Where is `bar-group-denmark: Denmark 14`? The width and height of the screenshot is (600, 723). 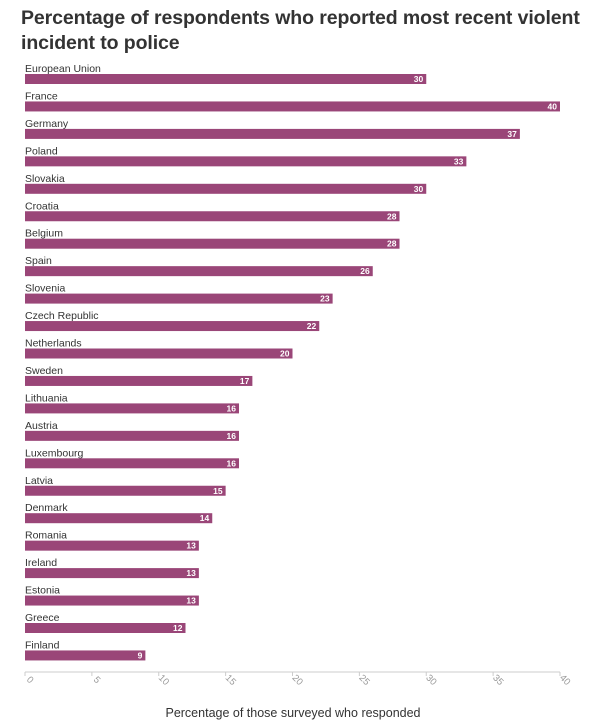 bar-group-denmark: Denmark 14 is located at coordinates (119, 513).